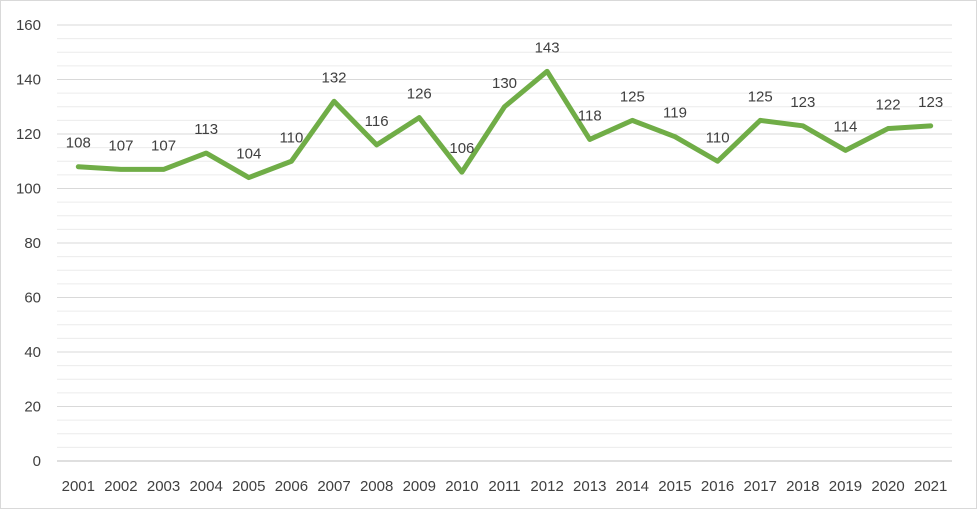 The height and width of the screenshot is (513, 977). Describe the element at coordinates (78, 486) in the screenshot. I see `x-tick-label: 2001` at that location.